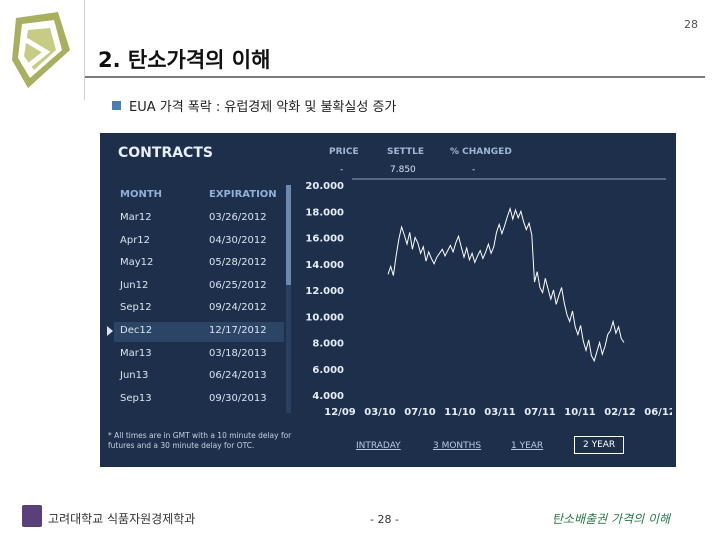 The width and height of the screenshot is (720, 540). I want to click on contract-expiration: 09/30/2013, so click(238, 398).